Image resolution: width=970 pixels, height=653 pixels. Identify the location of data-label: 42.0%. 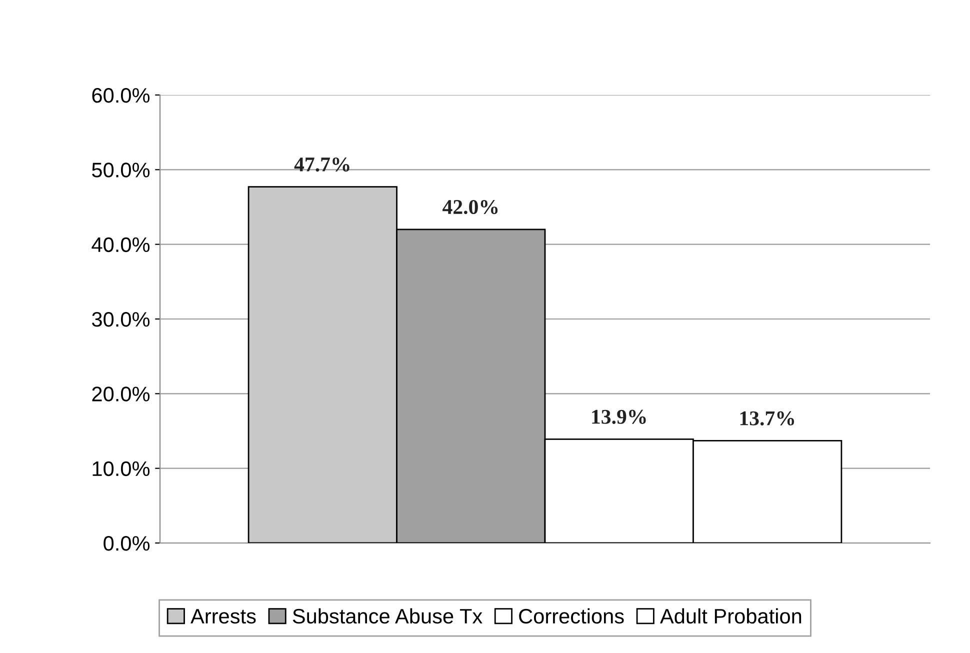
(470, 207).